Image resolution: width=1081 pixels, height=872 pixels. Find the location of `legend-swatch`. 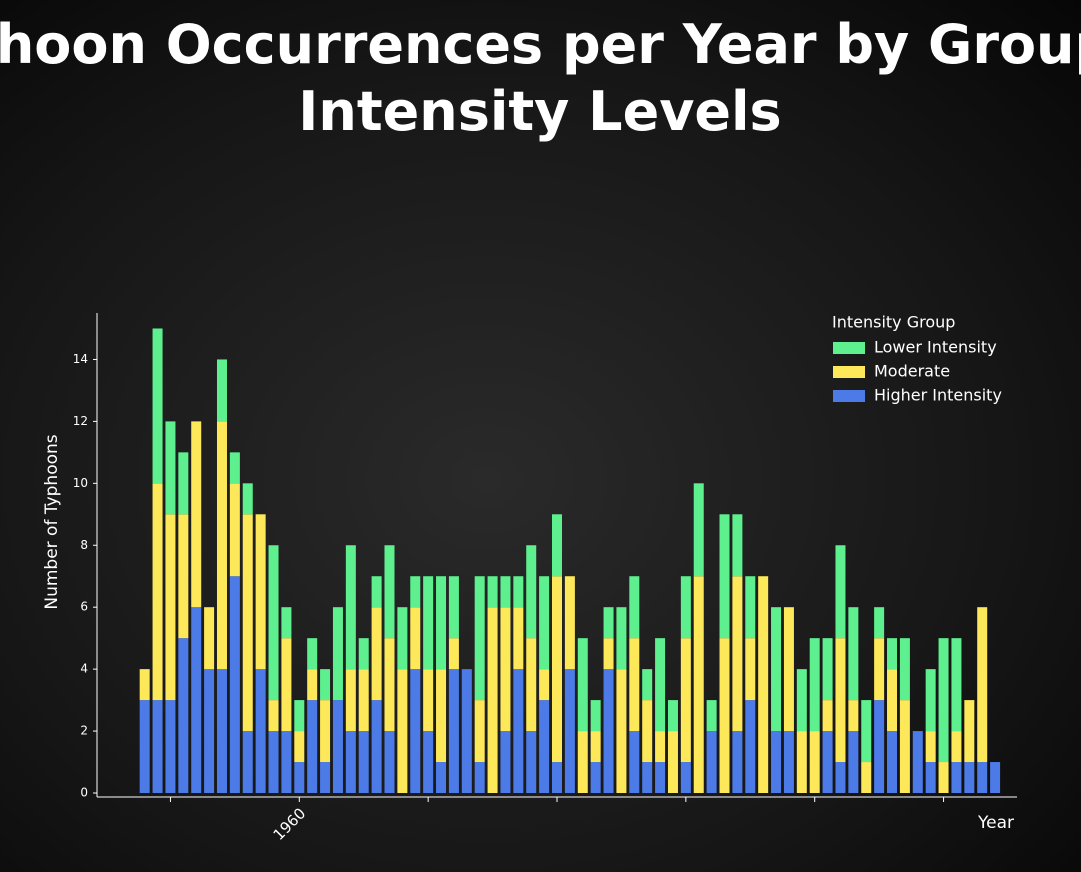

legend-swatch is located at coordinates (849, 396).